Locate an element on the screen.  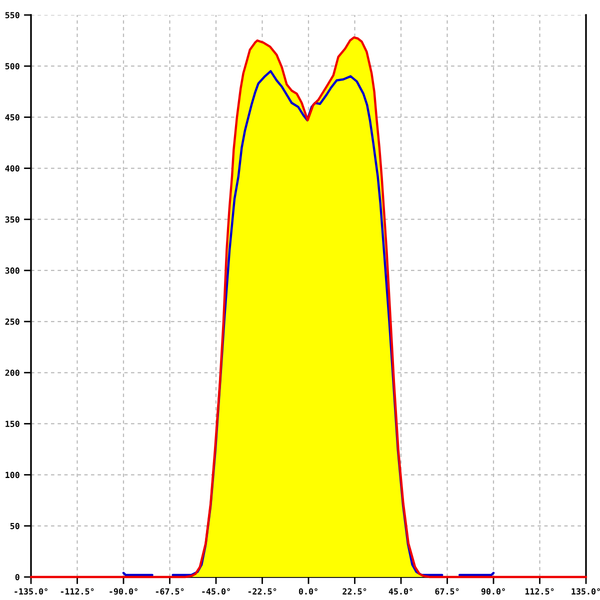
y-tick-label: 100 is located at coordinates (13, 475).